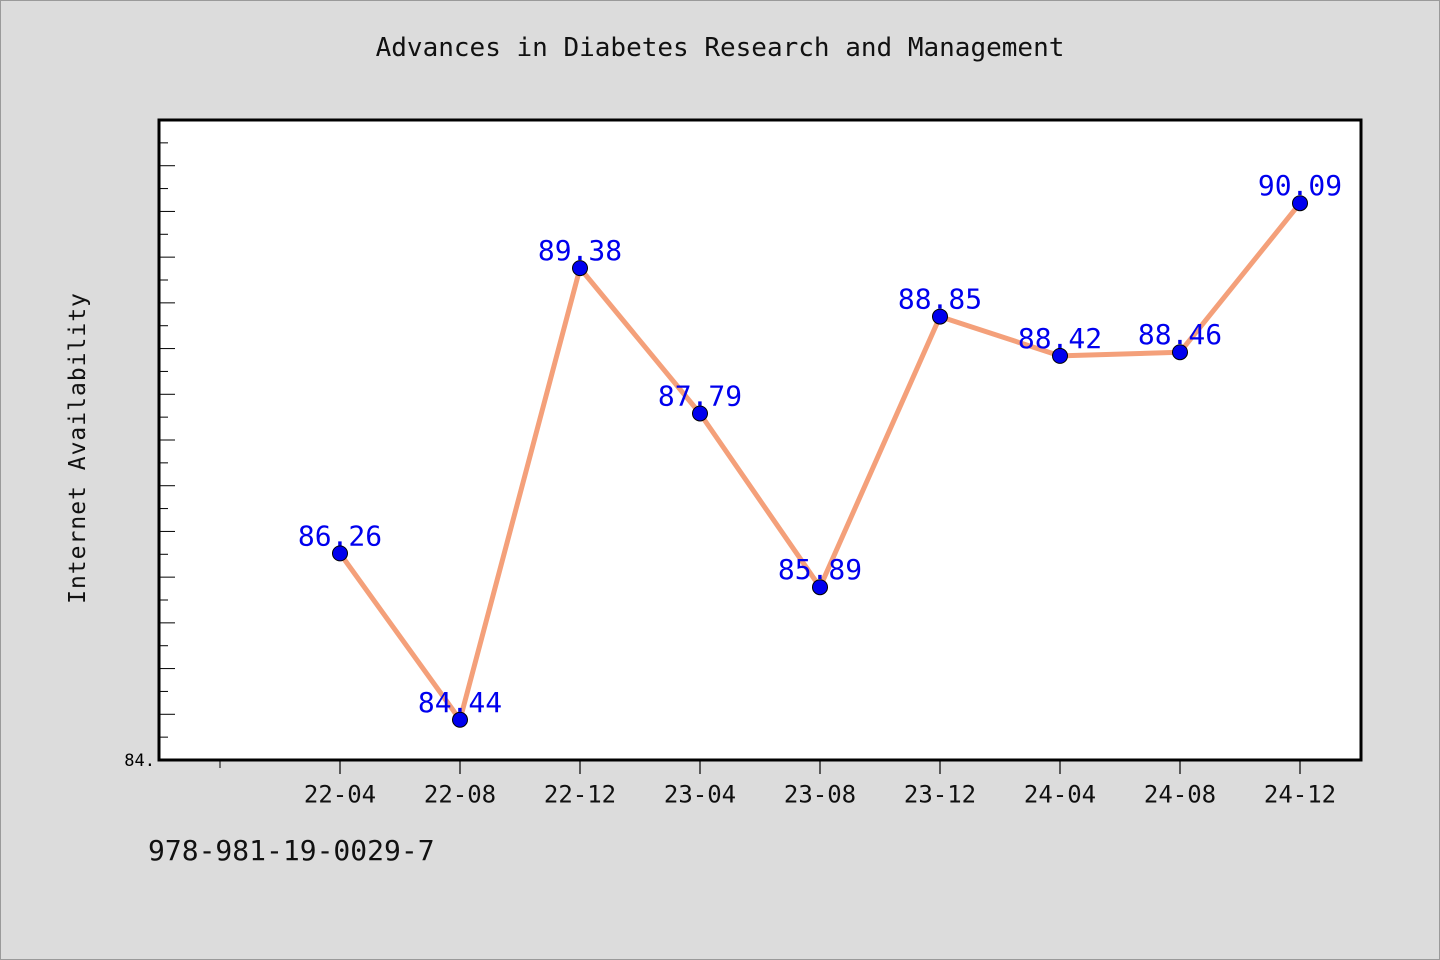 The image size is (1440, 960). Describe the element at coordinates (820, 569) in the screenshot. I see `data-label: 85.89` at that location.